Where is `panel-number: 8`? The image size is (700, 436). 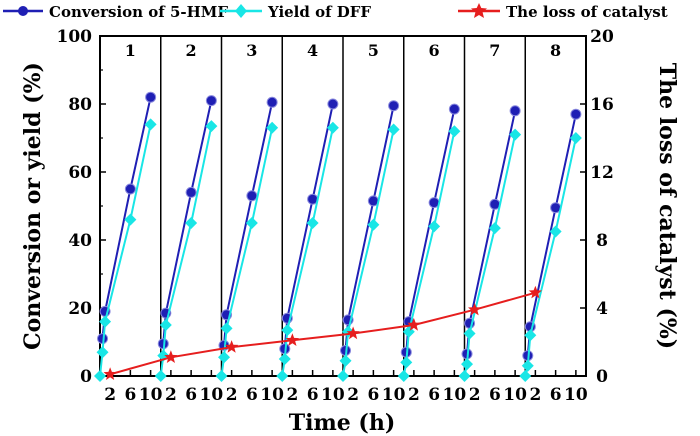
panel-number: 8 is located at coordinates (555, 50).